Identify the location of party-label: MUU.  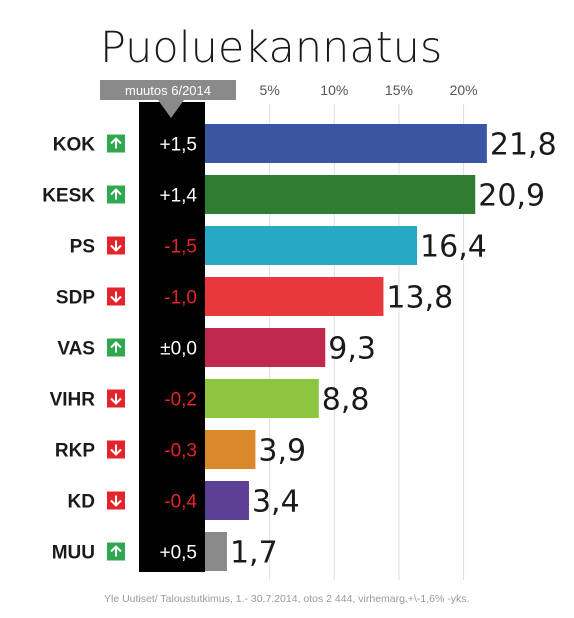
(73, 553).